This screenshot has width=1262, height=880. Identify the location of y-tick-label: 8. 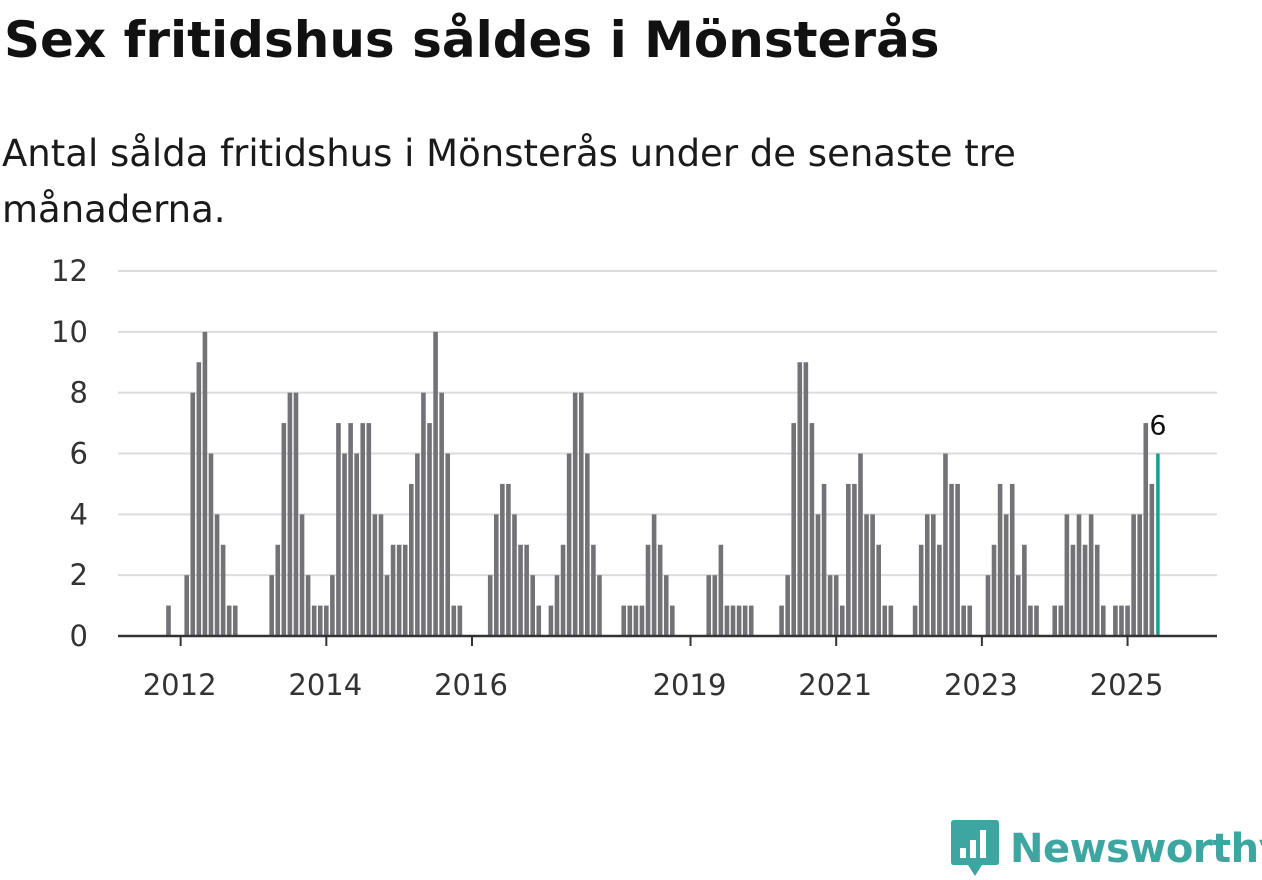
(79, 393).